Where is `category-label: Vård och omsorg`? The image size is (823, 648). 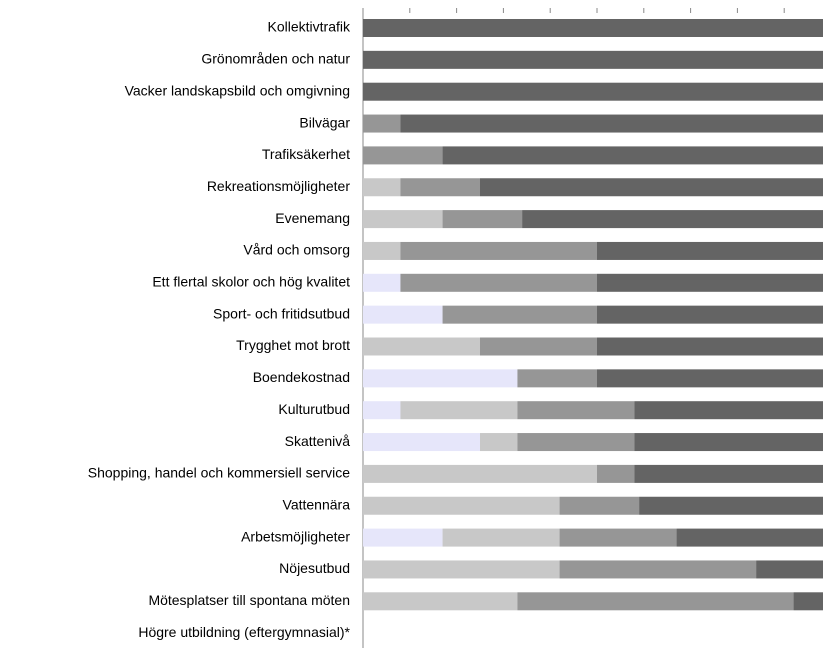
category-label: Vård och omsorg is located at coordinates (296, 250).